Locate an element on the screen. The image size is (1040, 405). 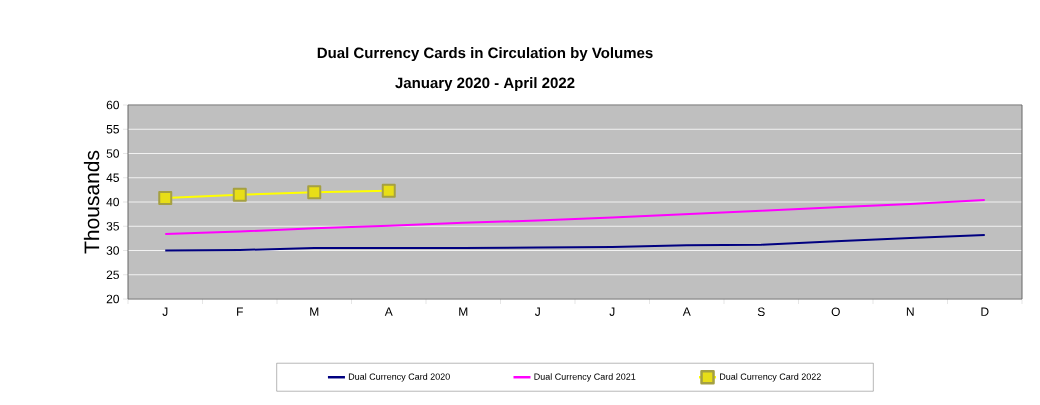
y-tick-label: 30 is located at coordinates (113, 250).